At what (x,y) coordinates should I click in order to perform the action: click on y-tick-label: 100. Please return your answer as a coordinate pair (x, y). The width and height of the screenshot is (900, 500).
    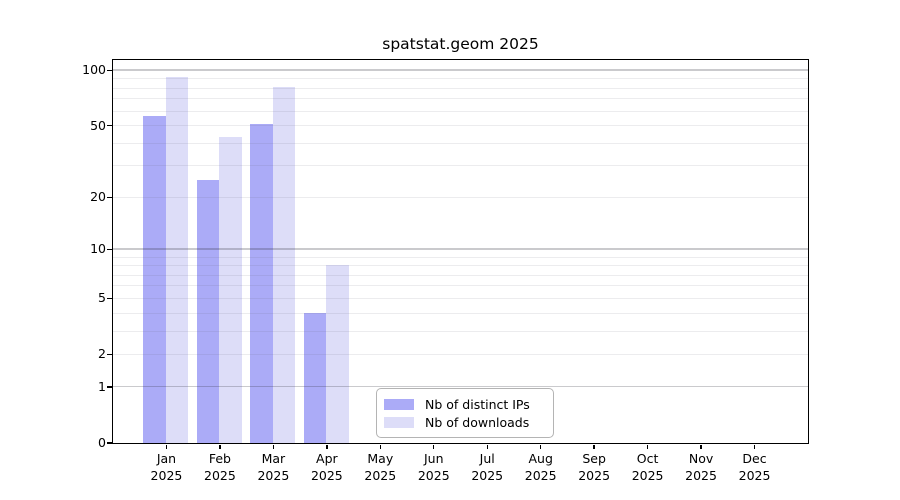
    Looking at the image, I should click on (94, 70).